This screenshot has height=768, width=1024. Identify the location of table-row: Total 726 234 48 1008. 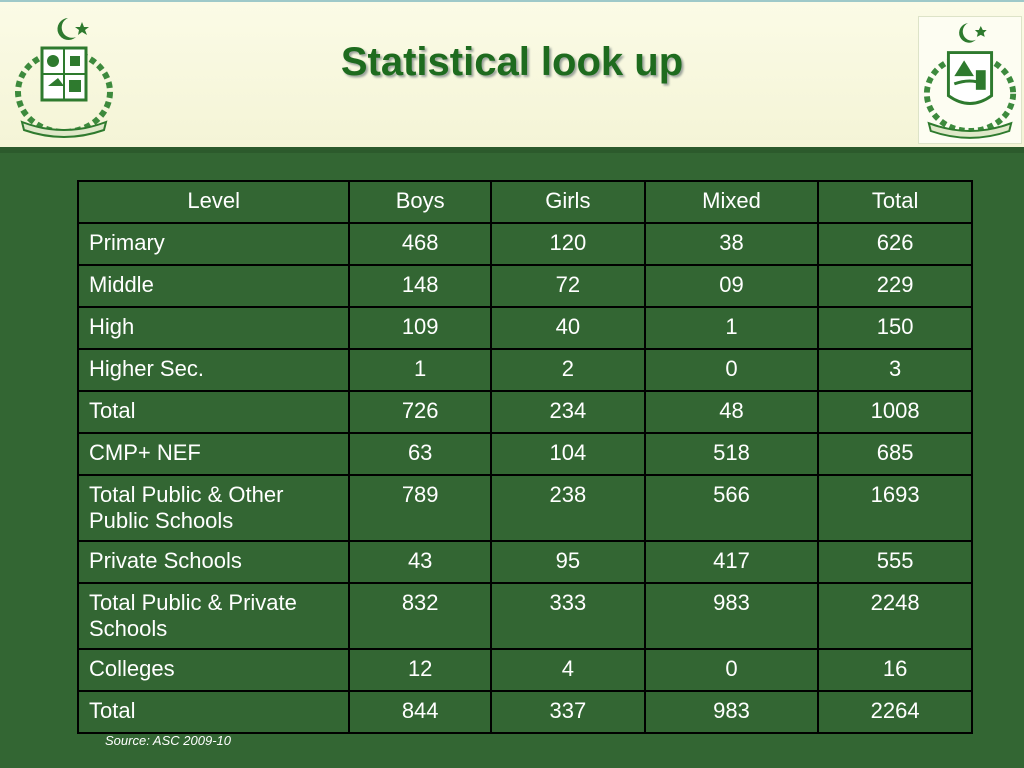
(524, 412).